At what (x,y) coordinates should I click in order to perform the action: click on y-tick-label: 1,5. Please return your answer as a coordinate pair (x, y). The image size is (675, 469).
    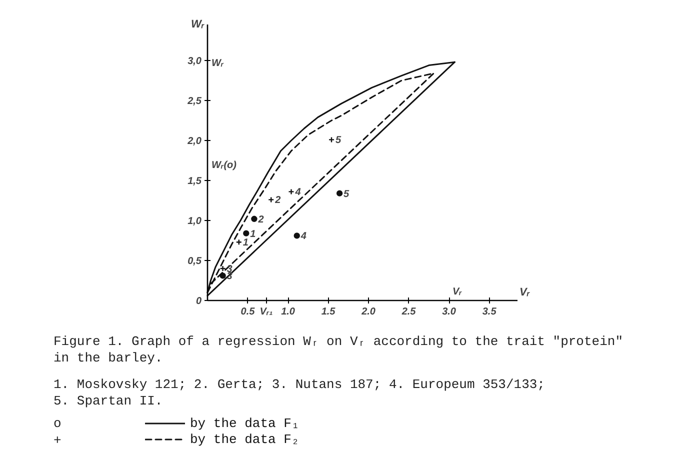
    Looking at the image, I should click on (195, 181).